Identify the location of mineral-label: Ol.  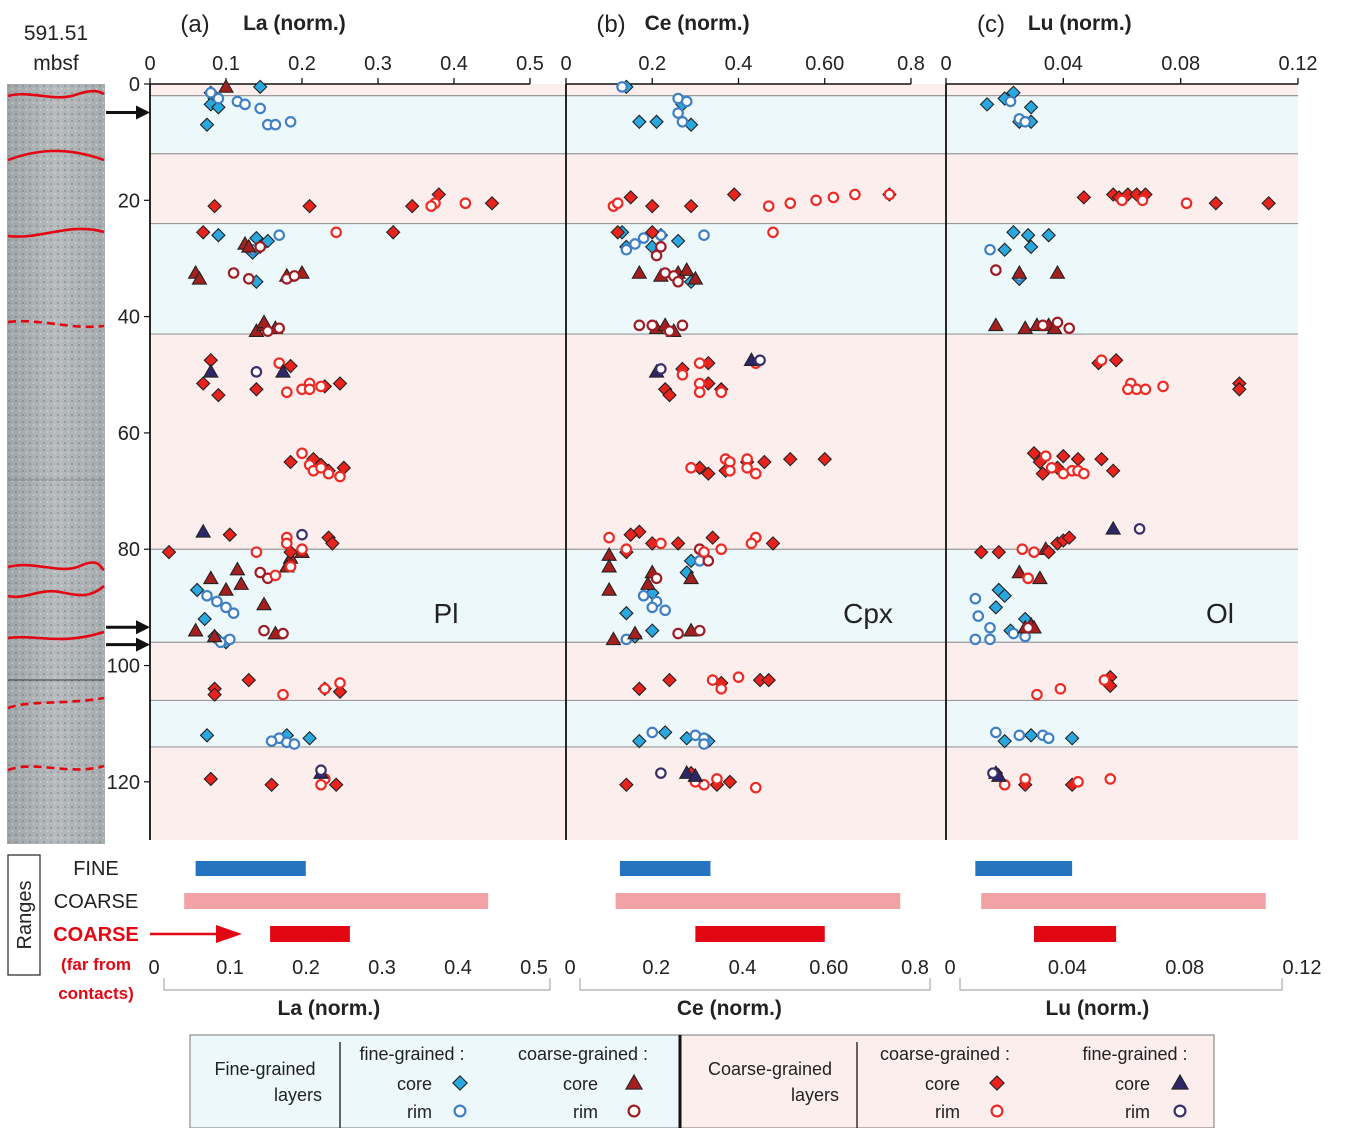
(1220, 613).